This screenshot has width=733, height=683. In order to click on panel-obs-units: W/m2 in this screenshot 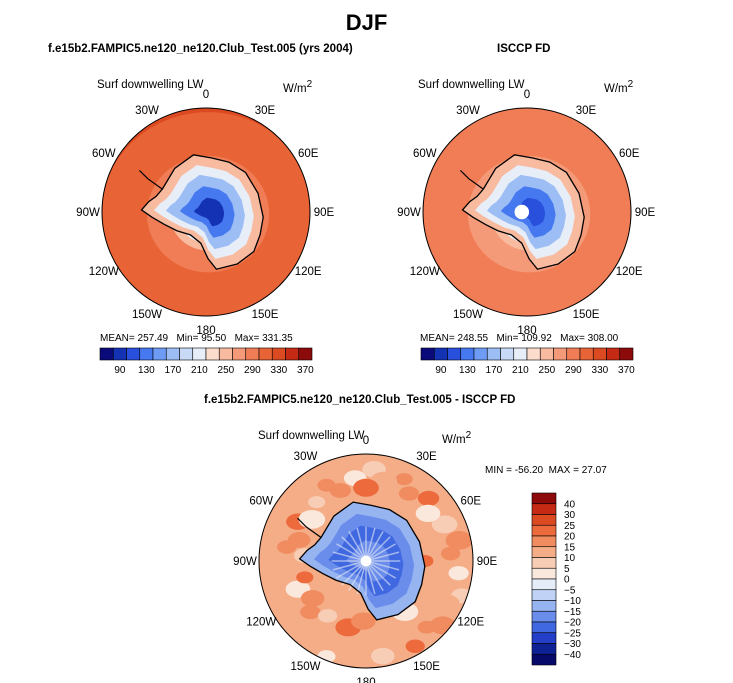, I will do `click(619, 87)`.